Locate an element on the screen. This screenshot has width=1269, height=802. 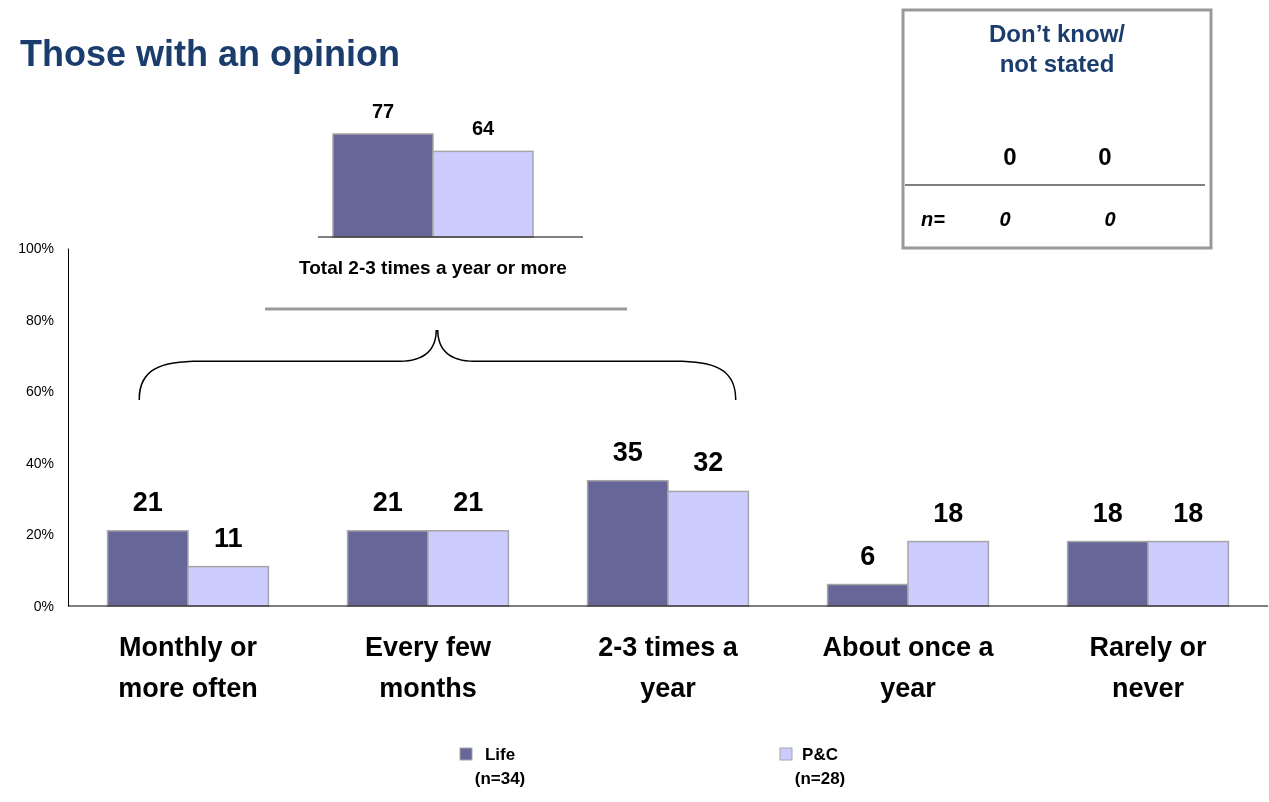
data-label: 6 is located at coordinates (868, 555).